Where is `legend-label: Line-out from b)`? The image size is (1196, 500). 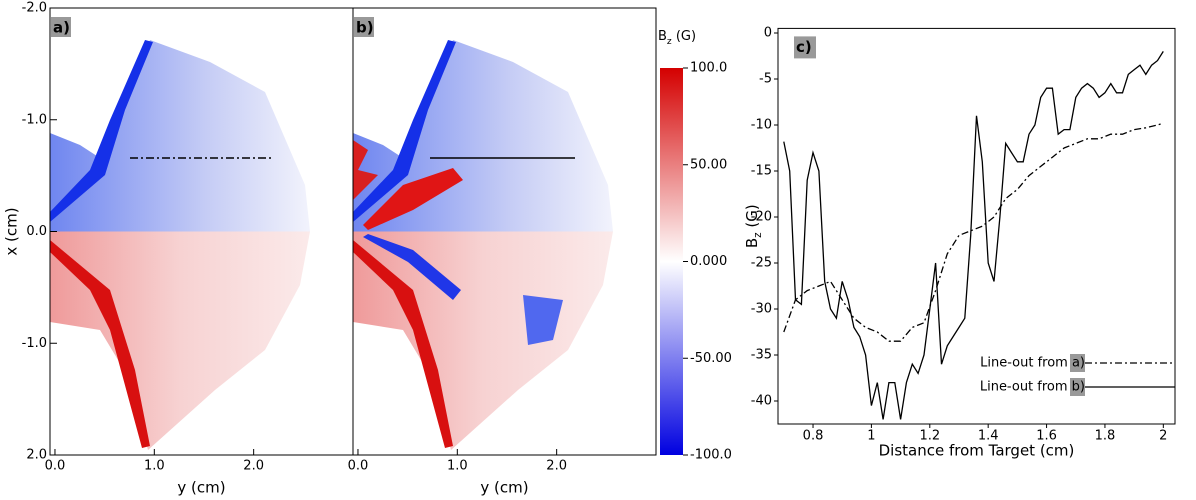
legend-label: Line-out from b) is located at coordinates (1032, 387).